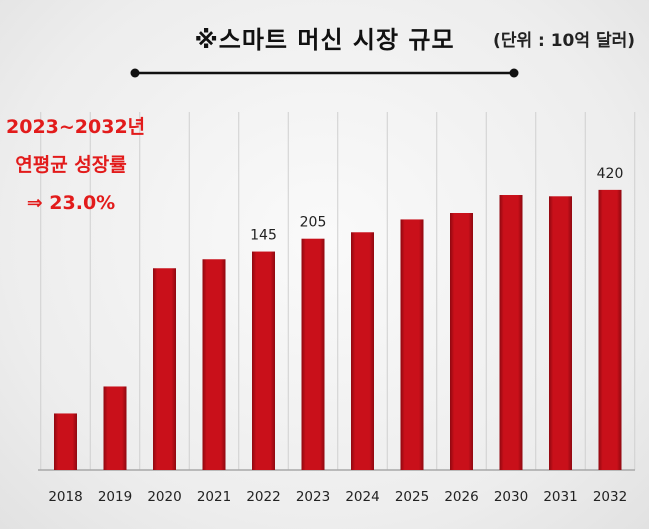  I want to click on data-label-2022: 145, so click(263, 236).